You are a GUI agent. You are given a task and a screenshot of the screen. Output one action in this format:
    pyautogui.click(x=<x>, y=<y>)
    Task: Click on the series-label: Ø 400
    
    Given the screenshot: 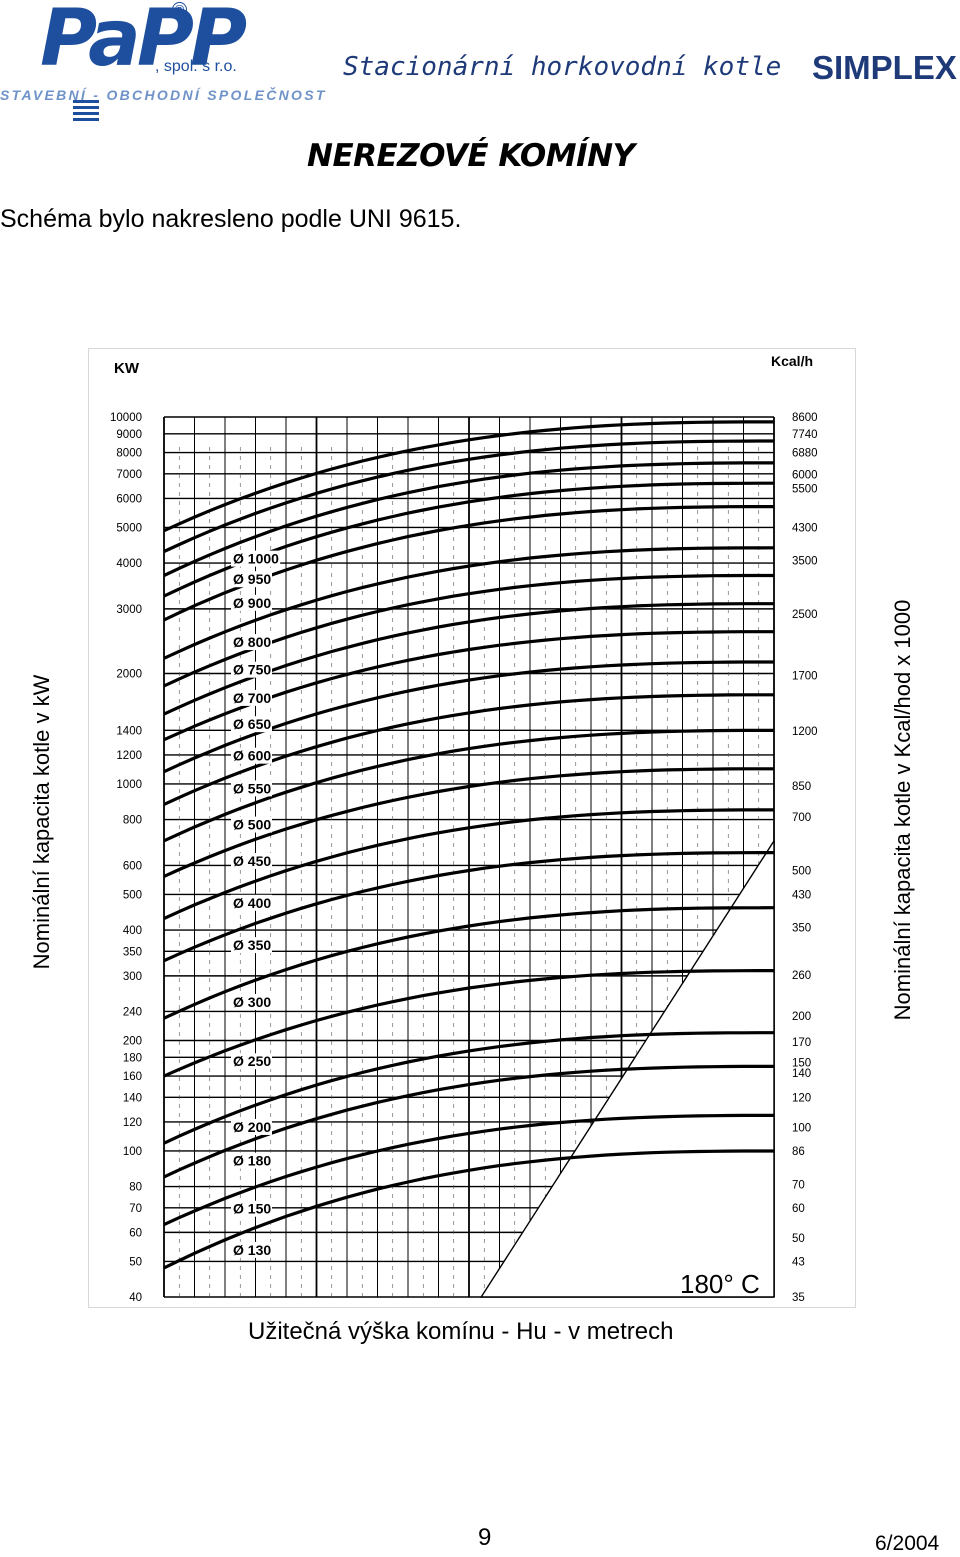 What is the action you would take?
    pyautogui.click(x=252, y=903)
    